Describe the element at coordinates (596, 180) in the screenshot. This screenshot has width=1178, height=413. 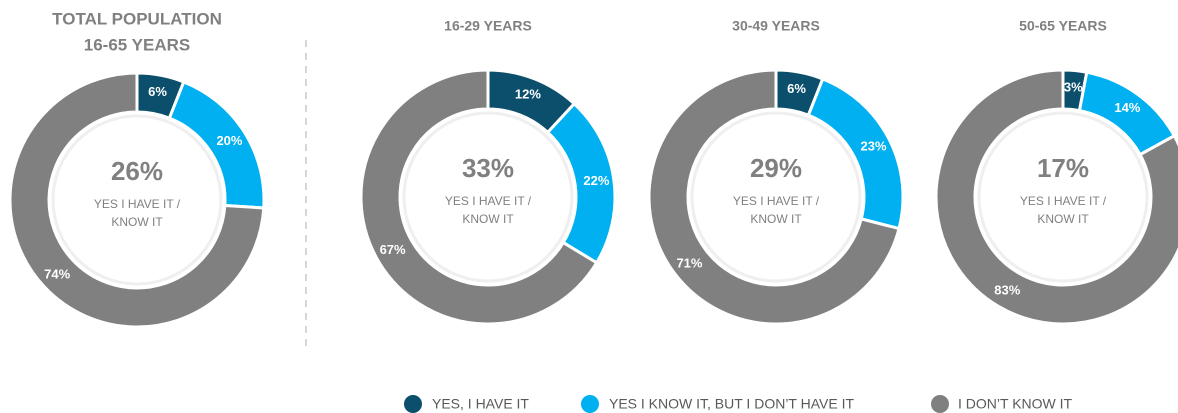
I see `data-label: 22%` at that location.